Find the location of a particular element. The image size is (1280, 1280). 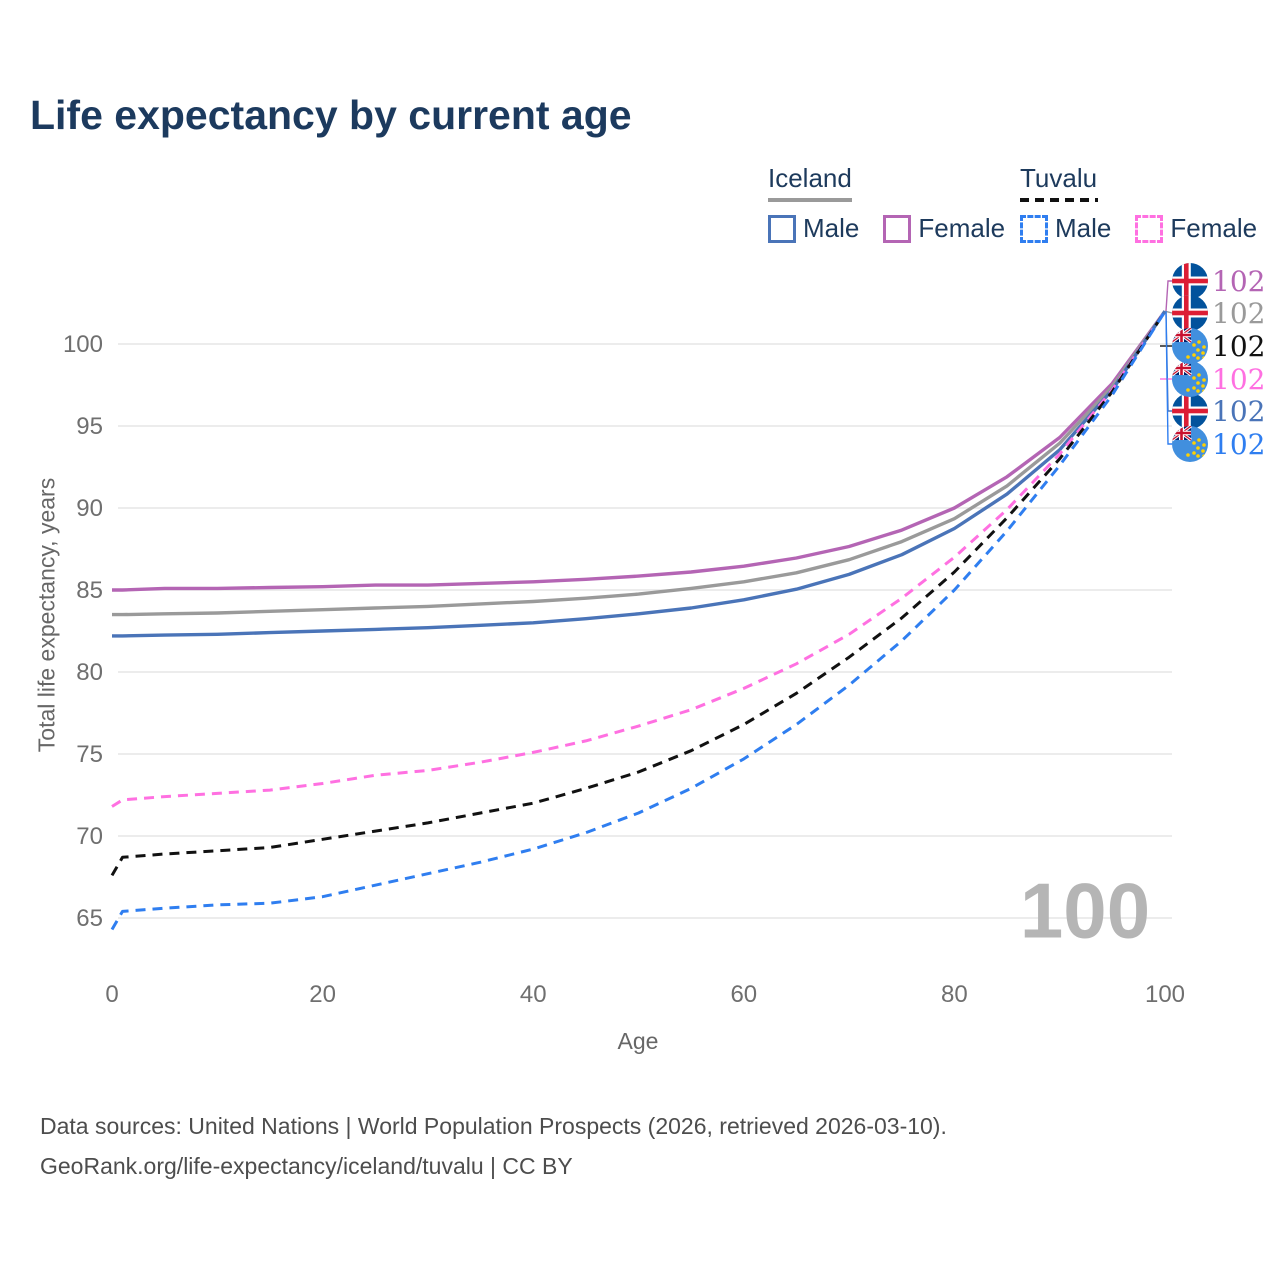

x-tick-label: 80 is located at coordinates (954, 994).